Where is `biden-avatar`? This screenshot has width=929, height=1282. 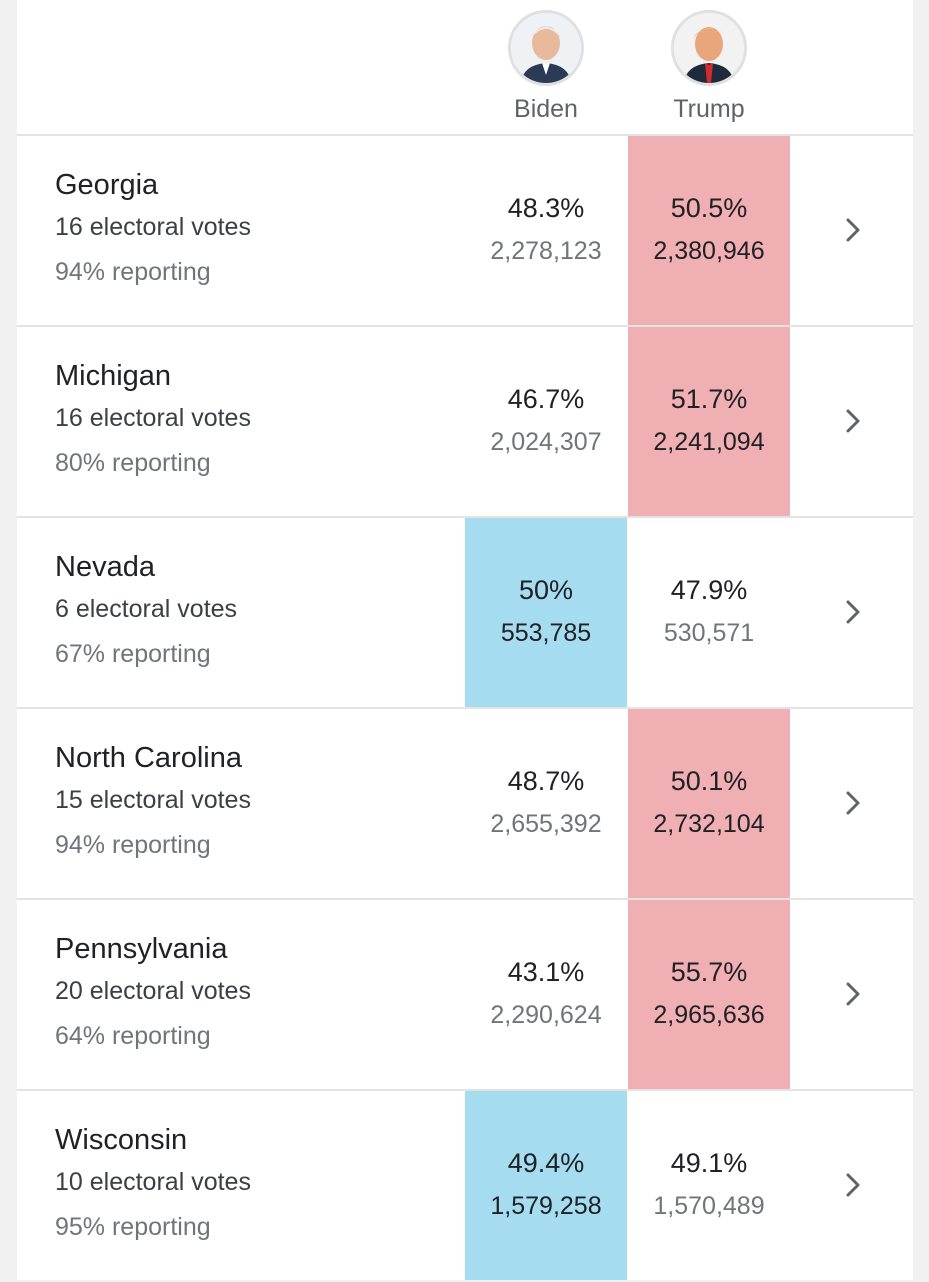
biden-avatar is located at coordinates (546, 48).